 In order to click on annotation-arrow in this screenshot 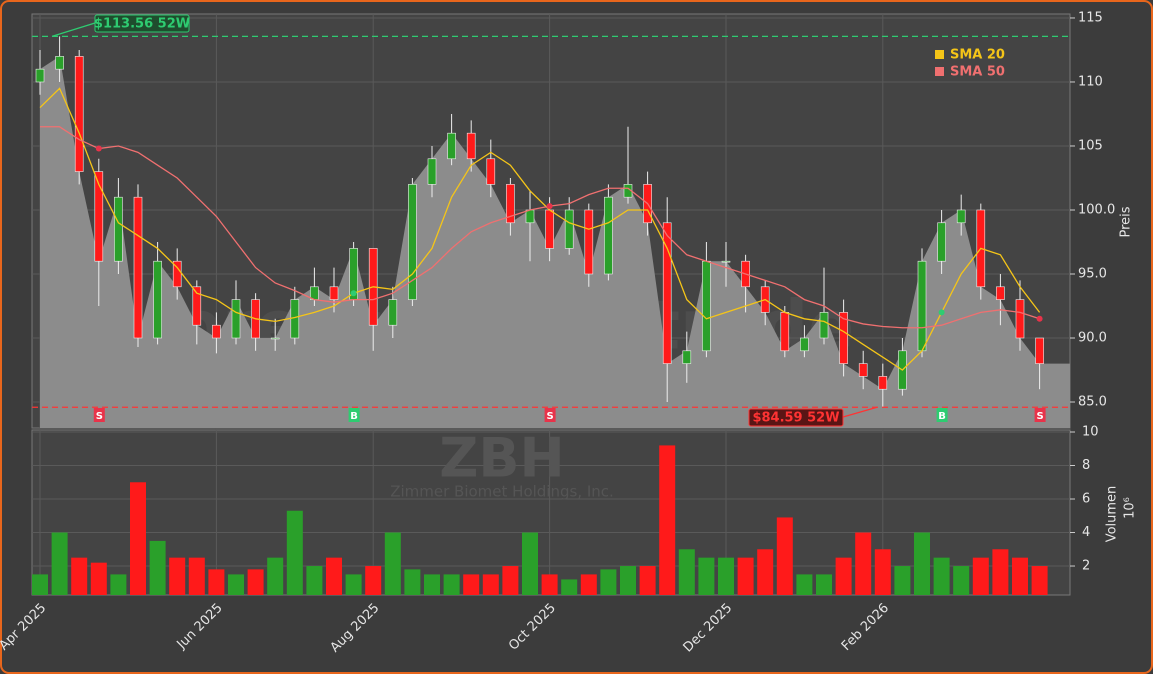, I will do `click(73, 30)`.